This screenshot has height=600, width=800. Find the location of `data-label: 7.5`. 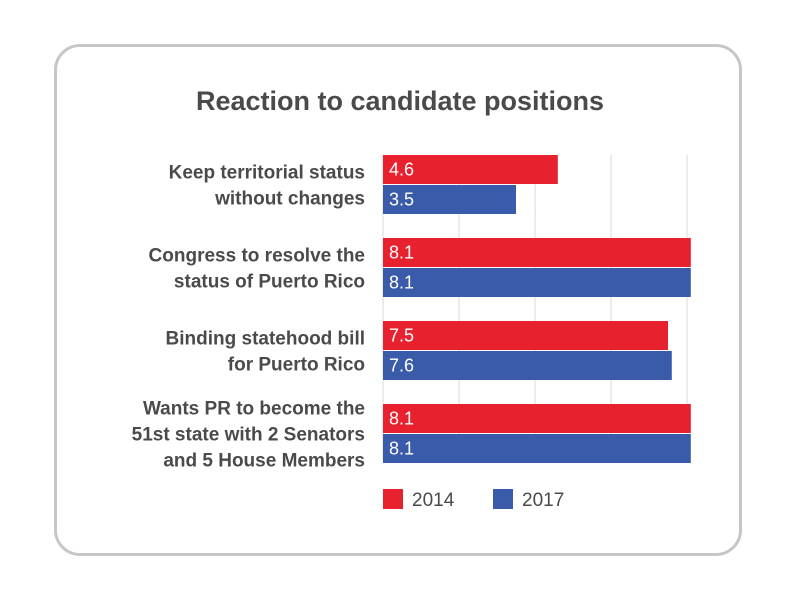

data-label: 7.5 is located at coordinates (401, 336).